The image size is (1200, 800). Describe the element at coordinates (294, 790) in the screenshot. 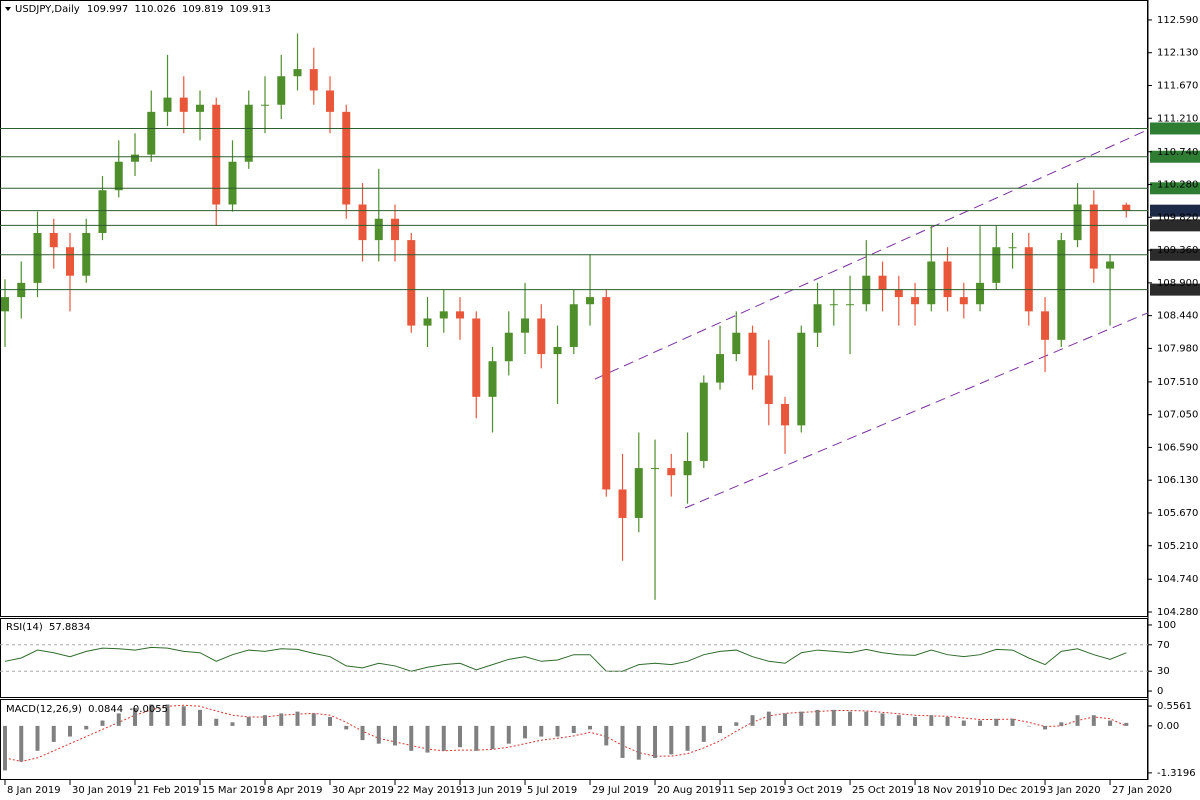

I see `x-tick-label: 8 Apr 2019` at that location.